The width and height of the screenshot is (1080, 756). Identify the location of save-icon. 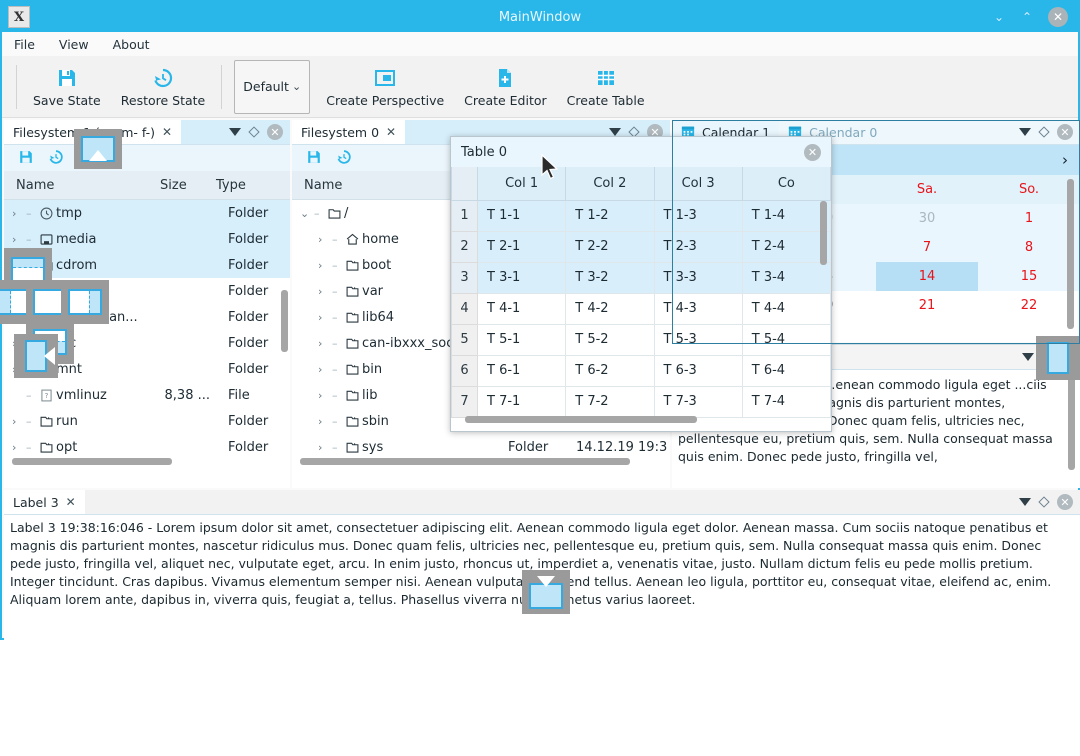
(26, 158).